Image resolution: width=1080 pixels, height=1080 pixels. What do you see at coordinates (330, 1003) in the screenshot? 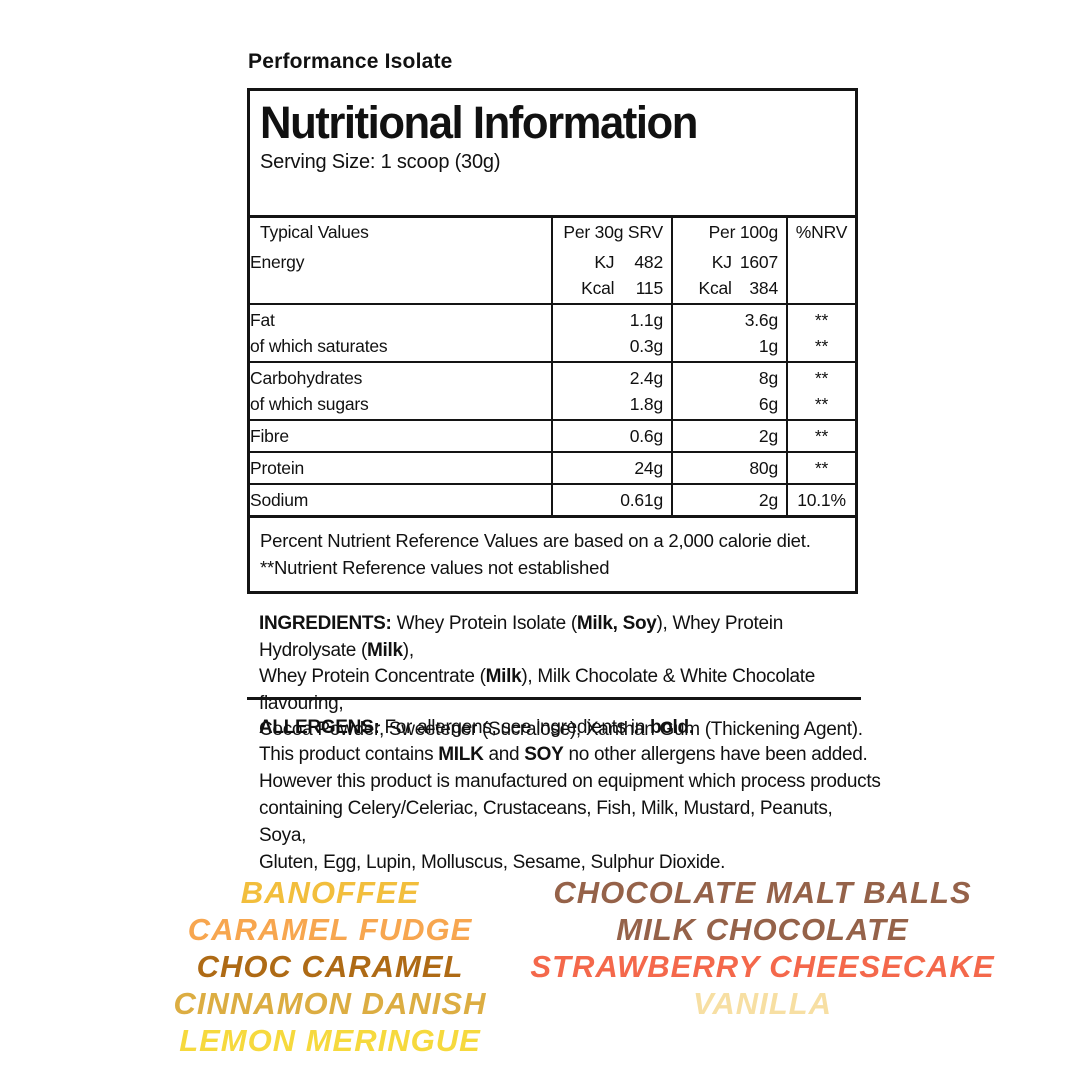
I see `flavour-name: CINNAMON DANISH` at bounding box center [330, 1003].